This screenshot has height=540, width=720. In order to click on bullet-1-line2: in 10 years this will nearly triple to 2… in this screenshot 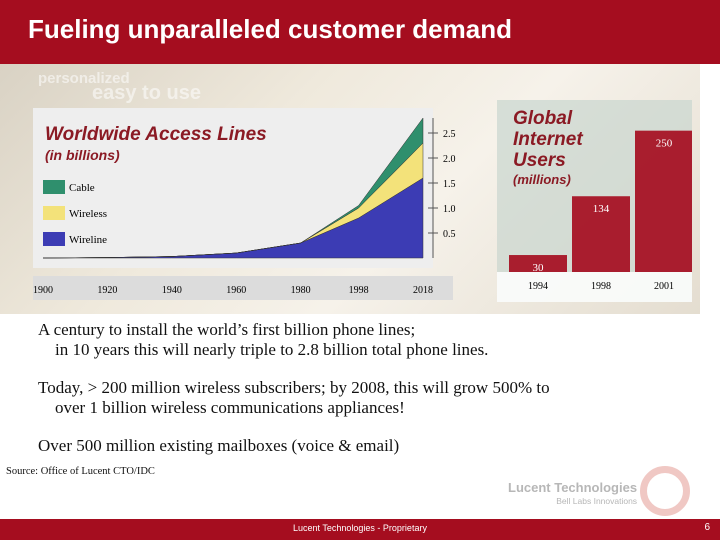, I will do `click(272, 349)`.